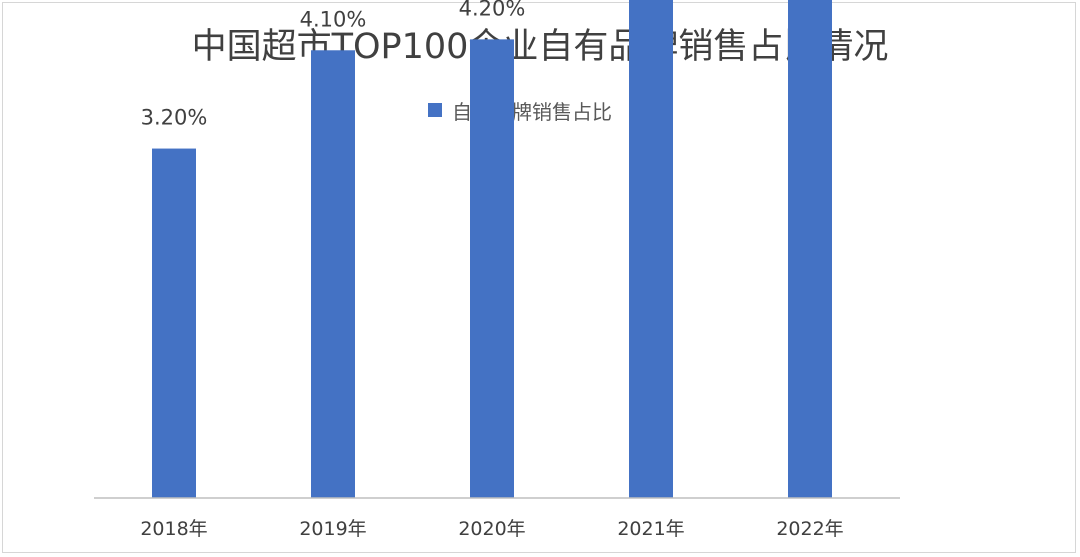 This screenshot has height=557, width=1080. What do you see at coordinates (492, 10) in the screenshot?
I see `data-label-2: 4.20%` at bounding box center [492, 10].